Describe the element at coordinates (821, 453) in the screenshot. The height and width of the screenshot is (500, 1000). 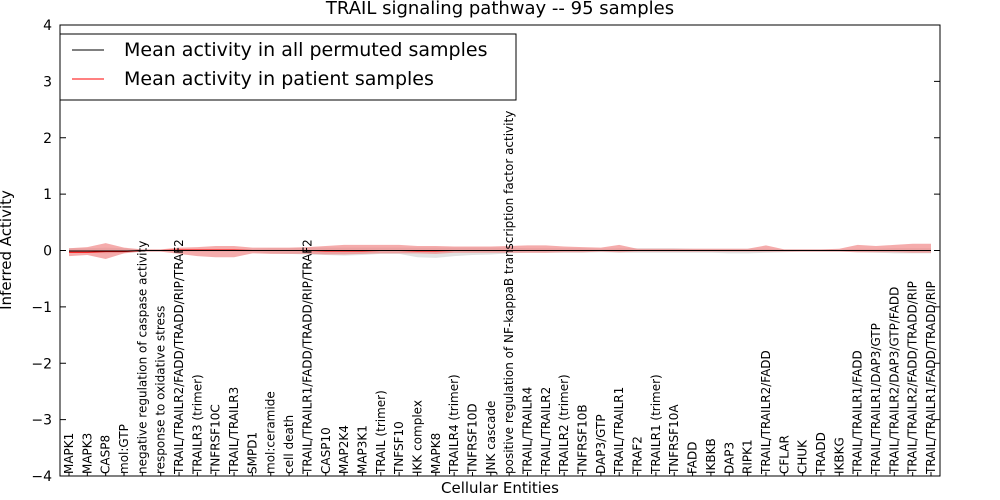
I see `x-tick-label: TRADD` at that location.